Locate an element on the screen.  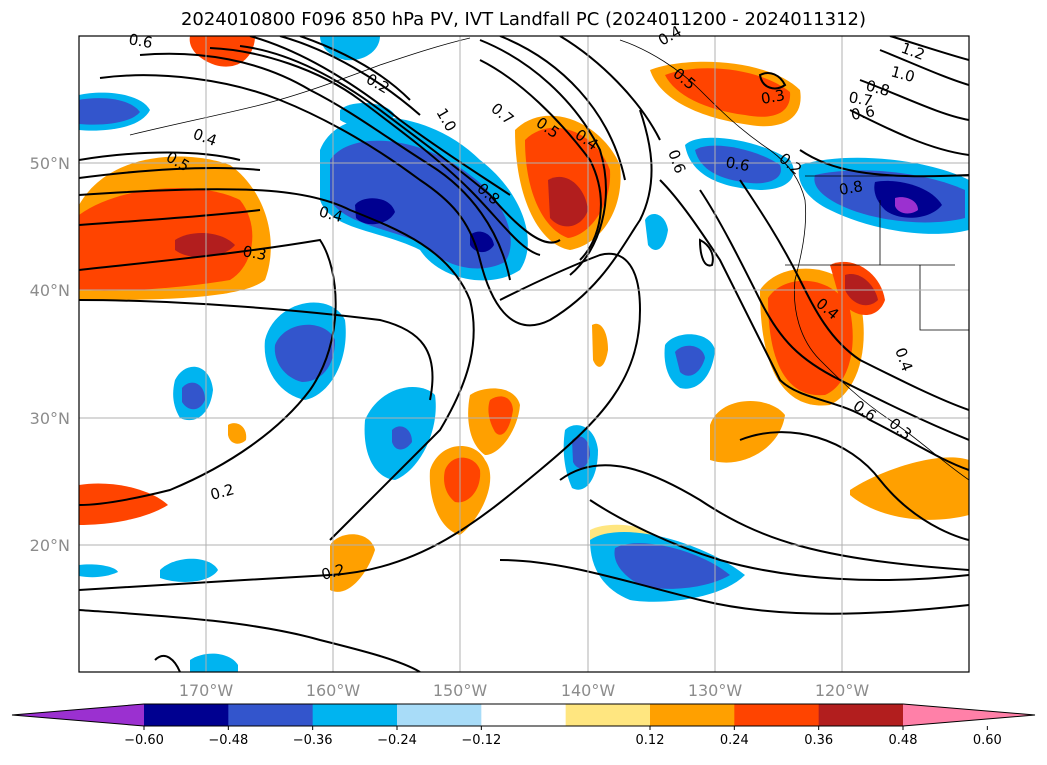
lon-labels: 170°W 160°W 150°W 140°W 130°W 120°W is located at coordinates (524, 690).